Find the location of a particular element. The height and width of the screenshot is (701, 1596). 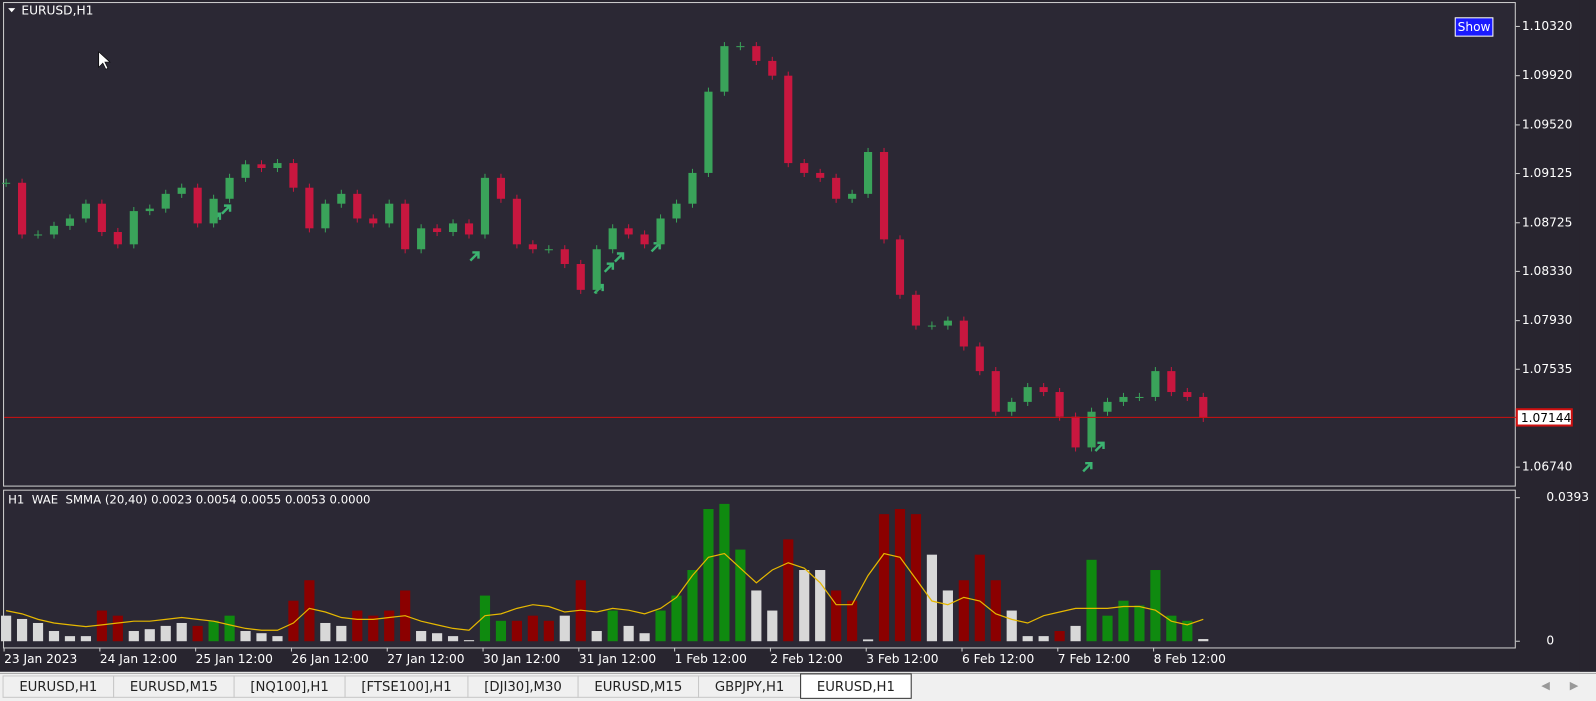

mouse-cursor is located at coordinates (104, 60).